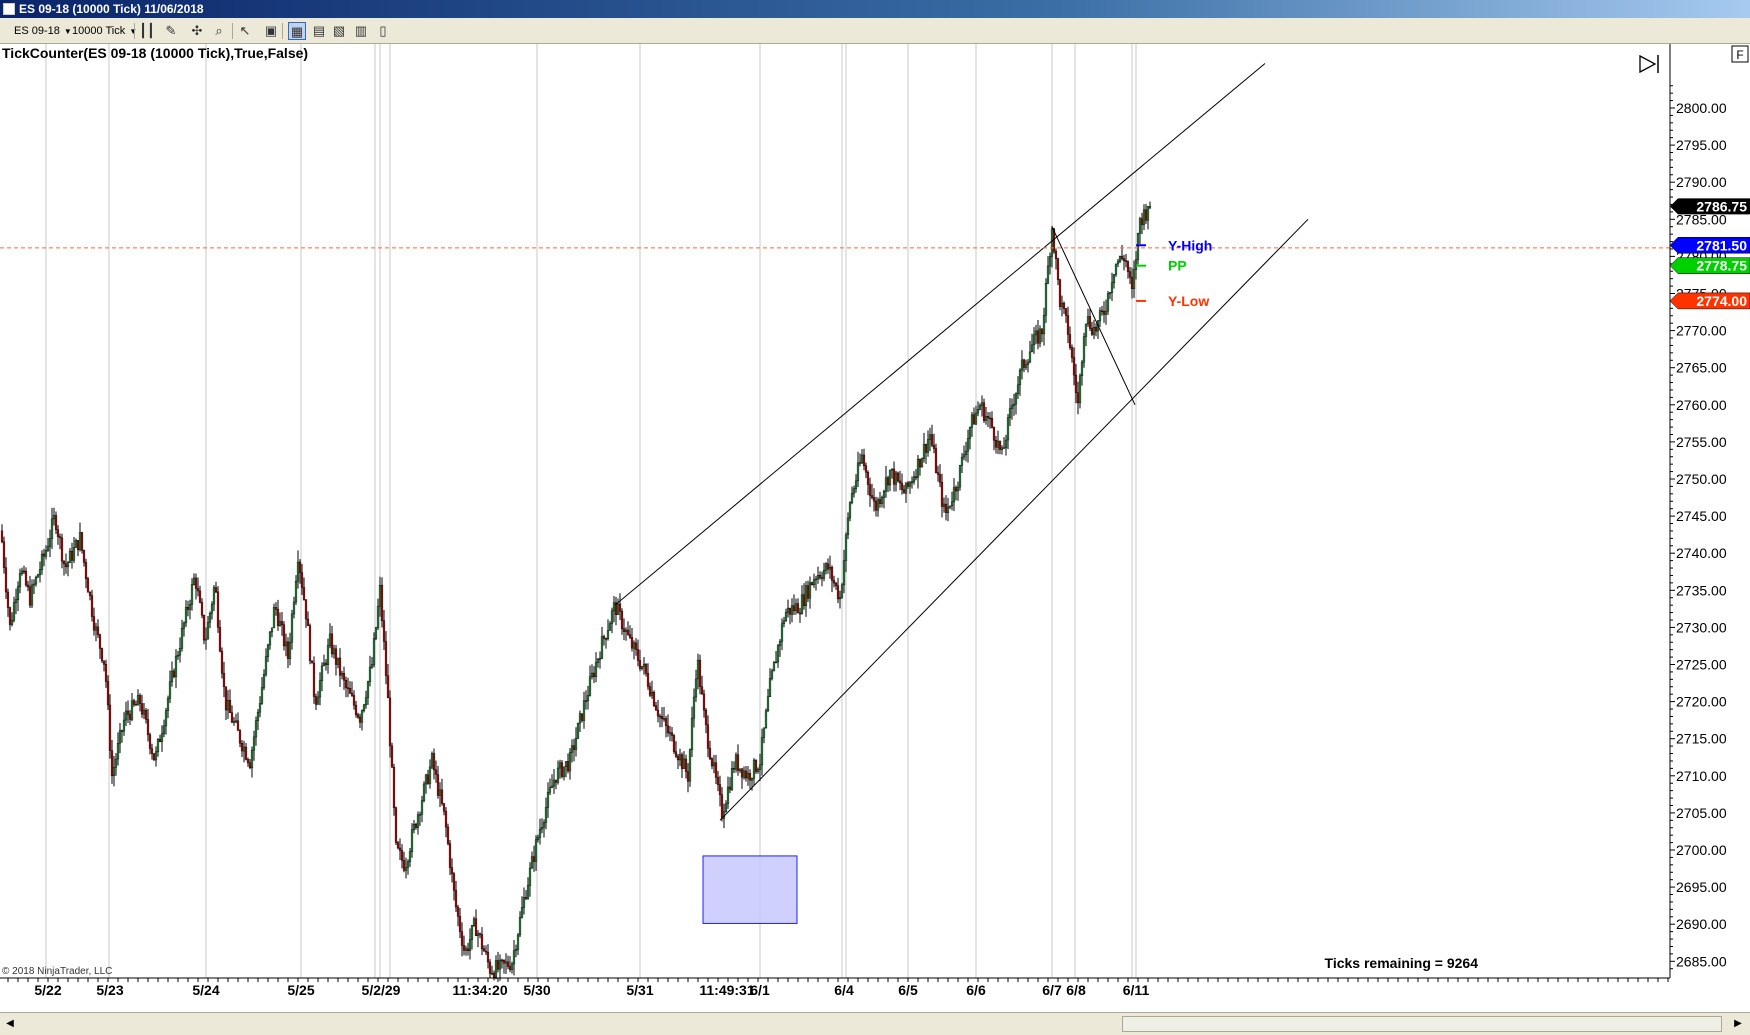 The height and width of the screenshot is (1035, 1750). What do you see at coordinates (1093, 316) in the screenshot?
I see `trend-line` at bounding box center [1093, 316].